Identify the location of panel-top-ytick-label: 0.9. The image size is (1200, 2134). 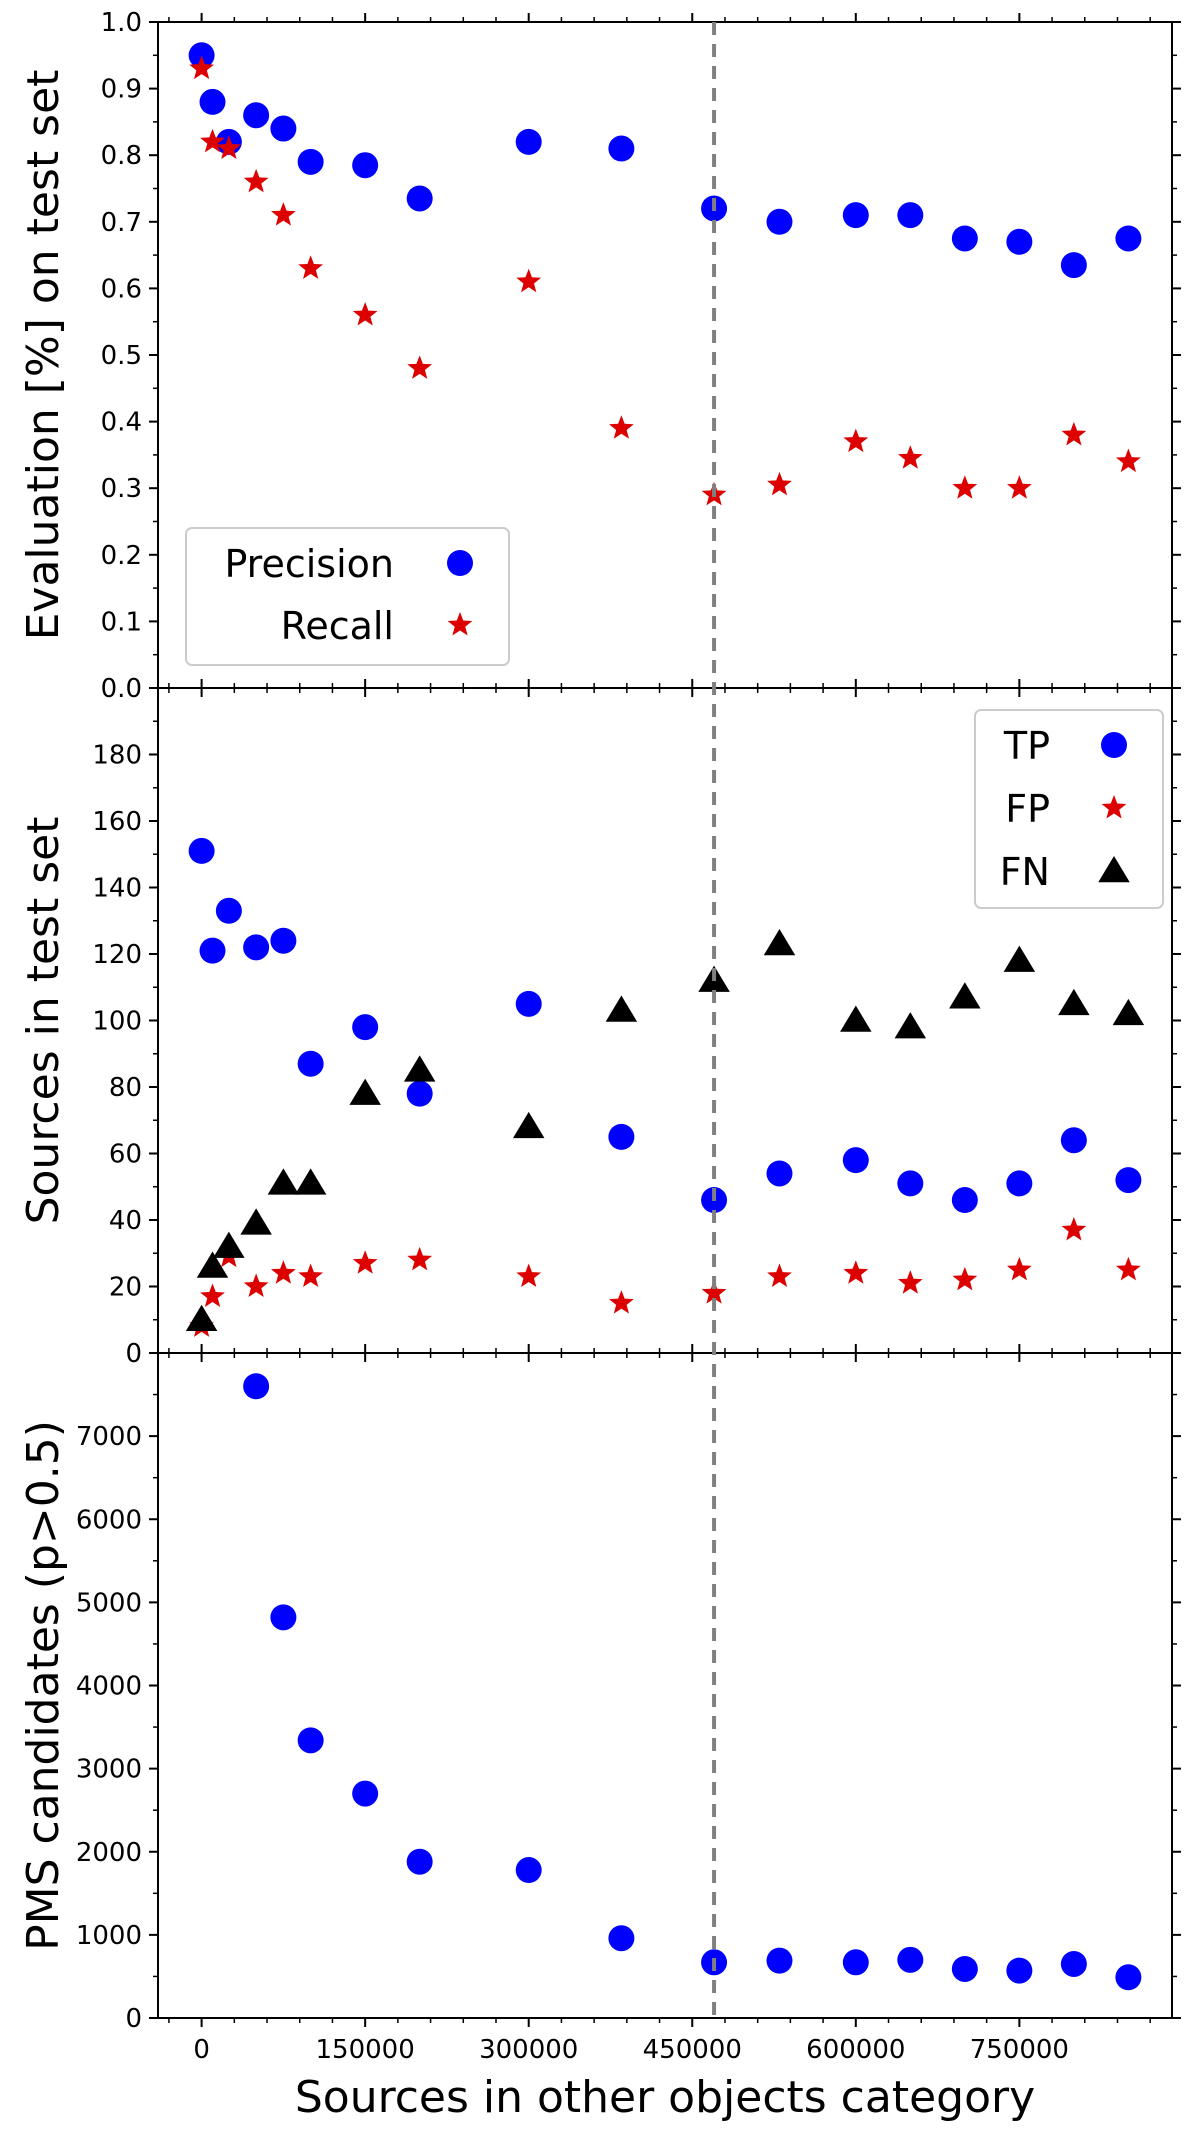
(121, 90).